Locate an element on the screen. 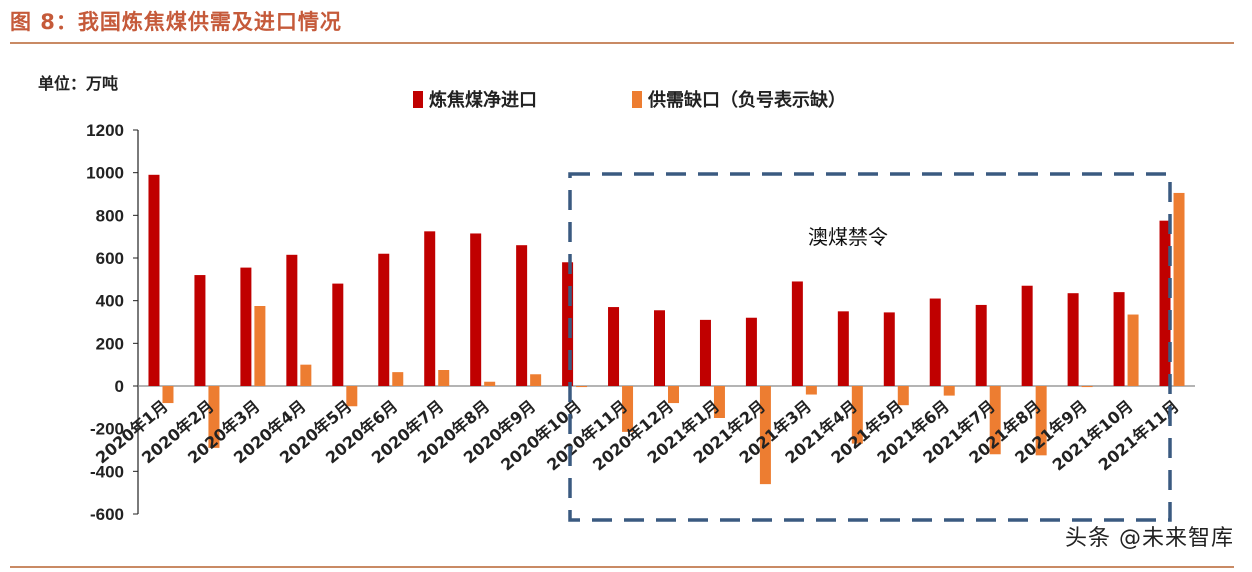 The width and height of the screenshot is (1252, 572). annotation-label: 澳煤禁令 is located at coordinates (848, 237).